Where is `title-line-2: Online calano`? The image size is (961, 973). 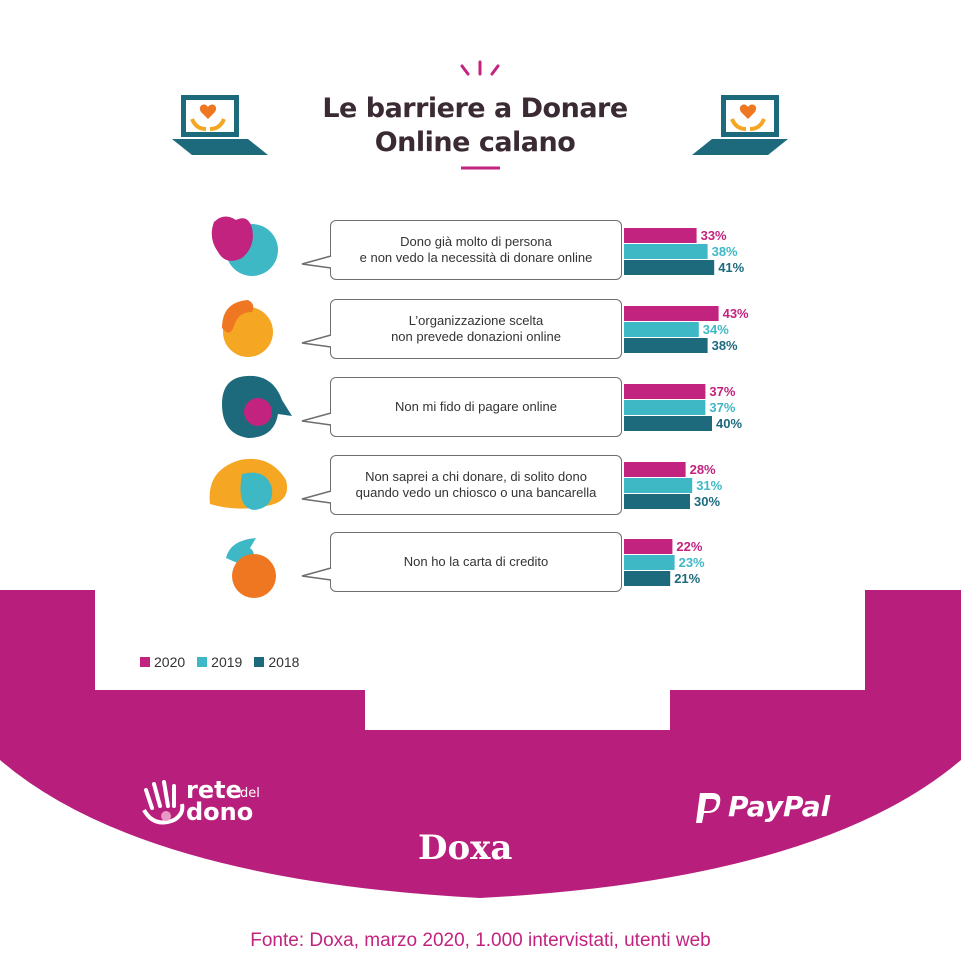
title-line-2: Online calano is located at coordinates (475, 142).